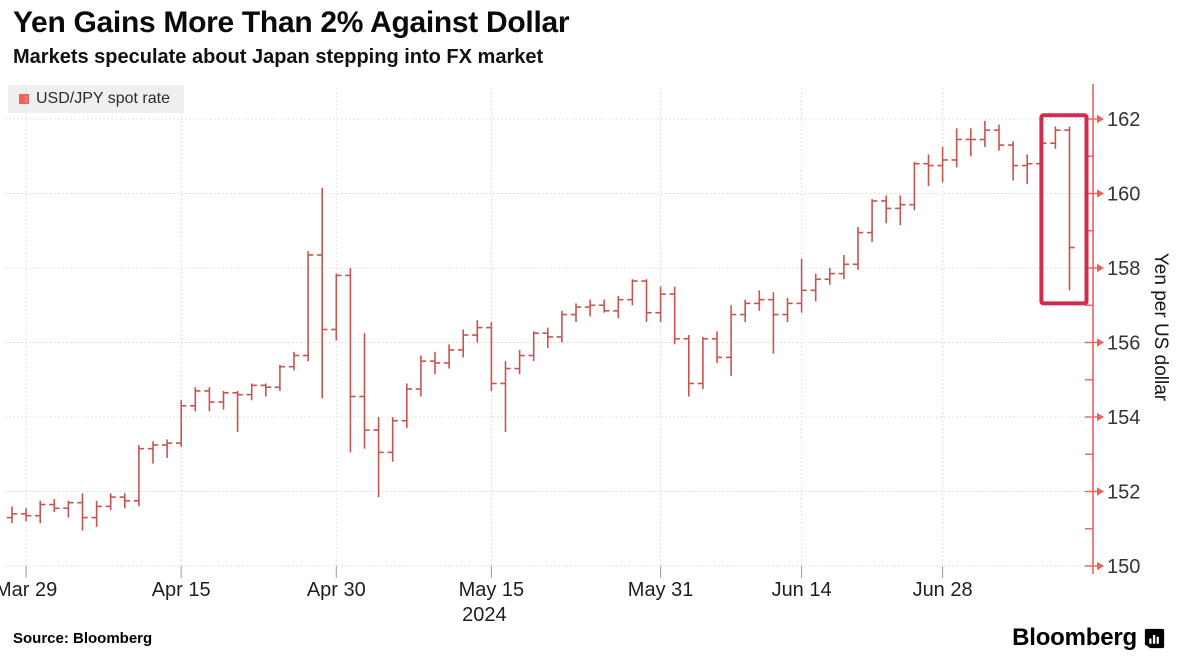  Describe the element at coordinates (802, 590) in the screenshot. I see `svg-text: Jun 14` at that location.